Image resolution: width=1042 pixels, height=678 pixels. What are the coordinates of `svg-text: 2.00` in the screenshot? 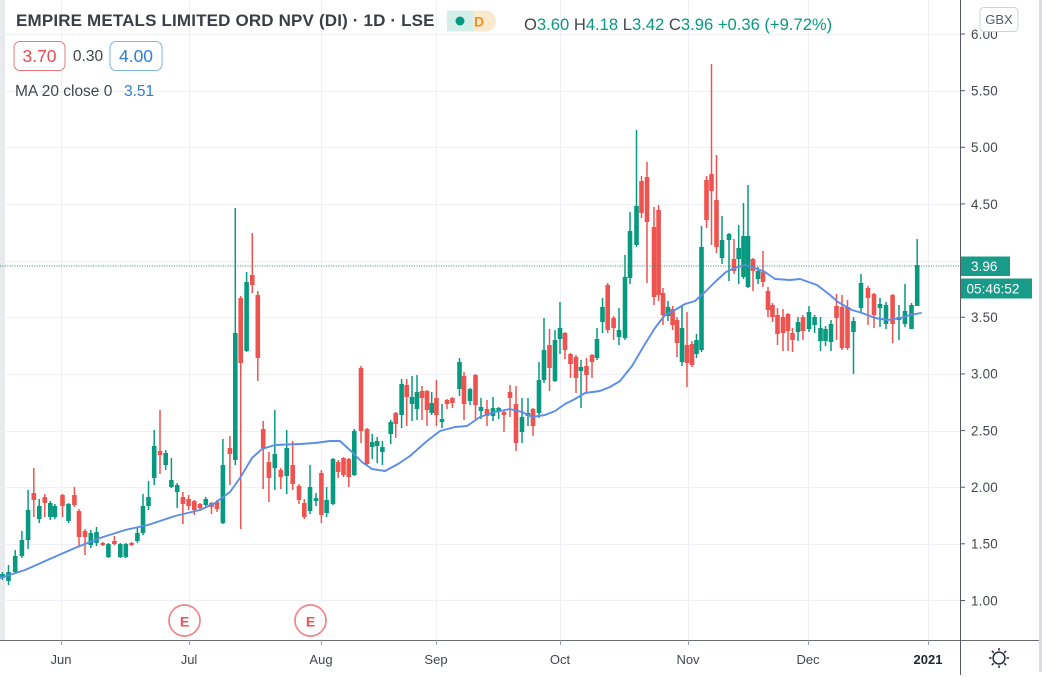 It's located at (984, 487).